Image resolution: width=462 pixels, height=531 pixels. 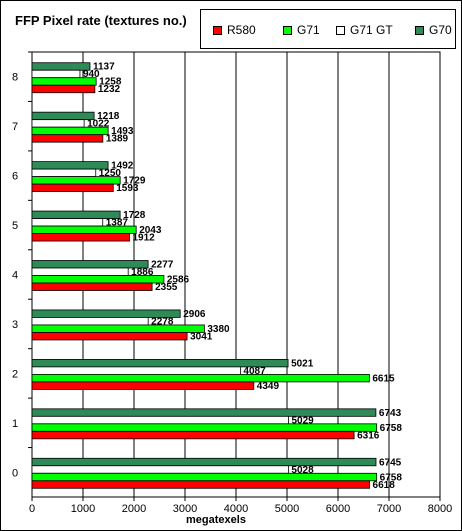 I want to click on y-tick-label: 4, so click(x=15, y=276).